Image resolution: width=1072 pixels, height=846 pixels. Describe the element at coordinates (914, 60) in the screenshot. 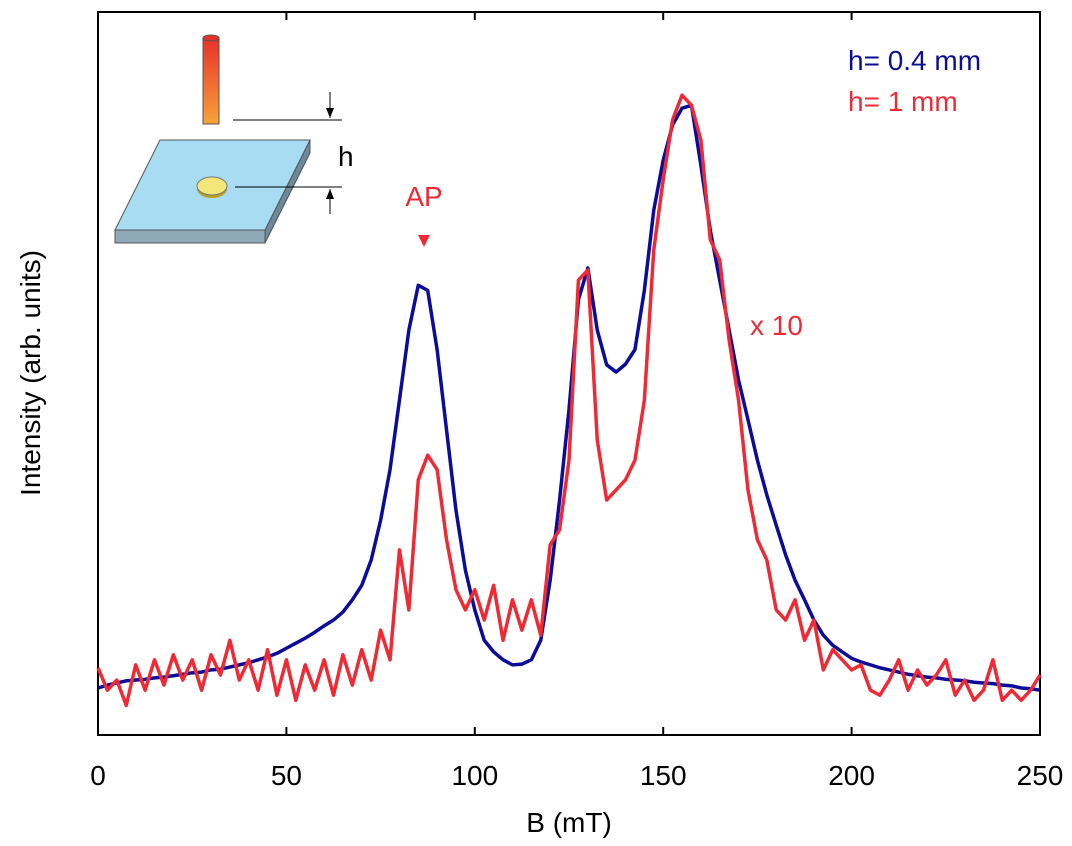

I see `legend-label: h= 0.4 mm` at that location.